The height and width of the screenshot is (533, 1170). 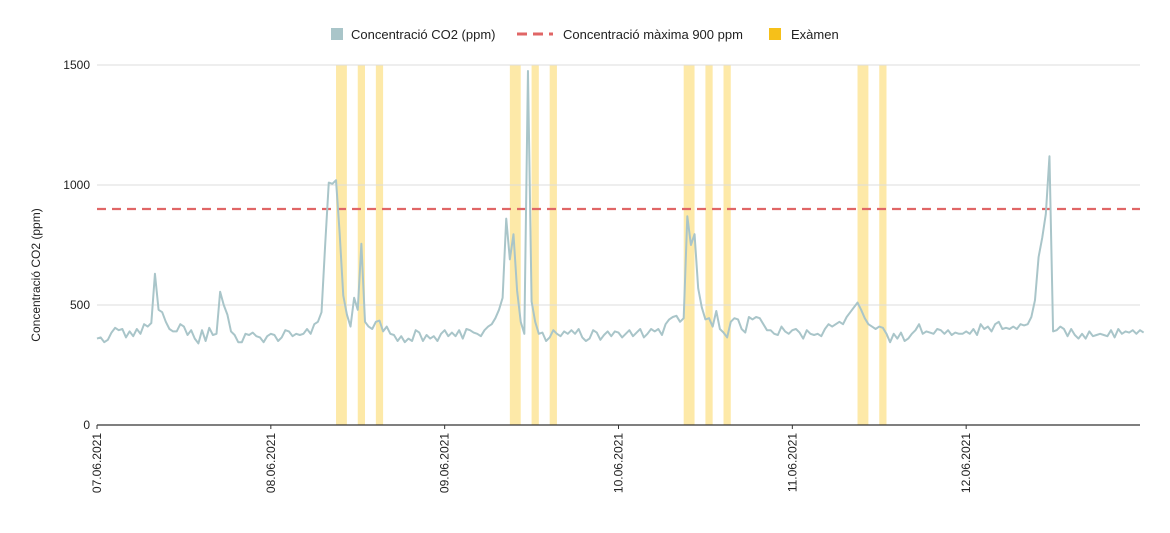 What do you see at coordinates (775, 34) in the screenshot?
I see `legend-swatch-exam` at bounding box center [775, 34].